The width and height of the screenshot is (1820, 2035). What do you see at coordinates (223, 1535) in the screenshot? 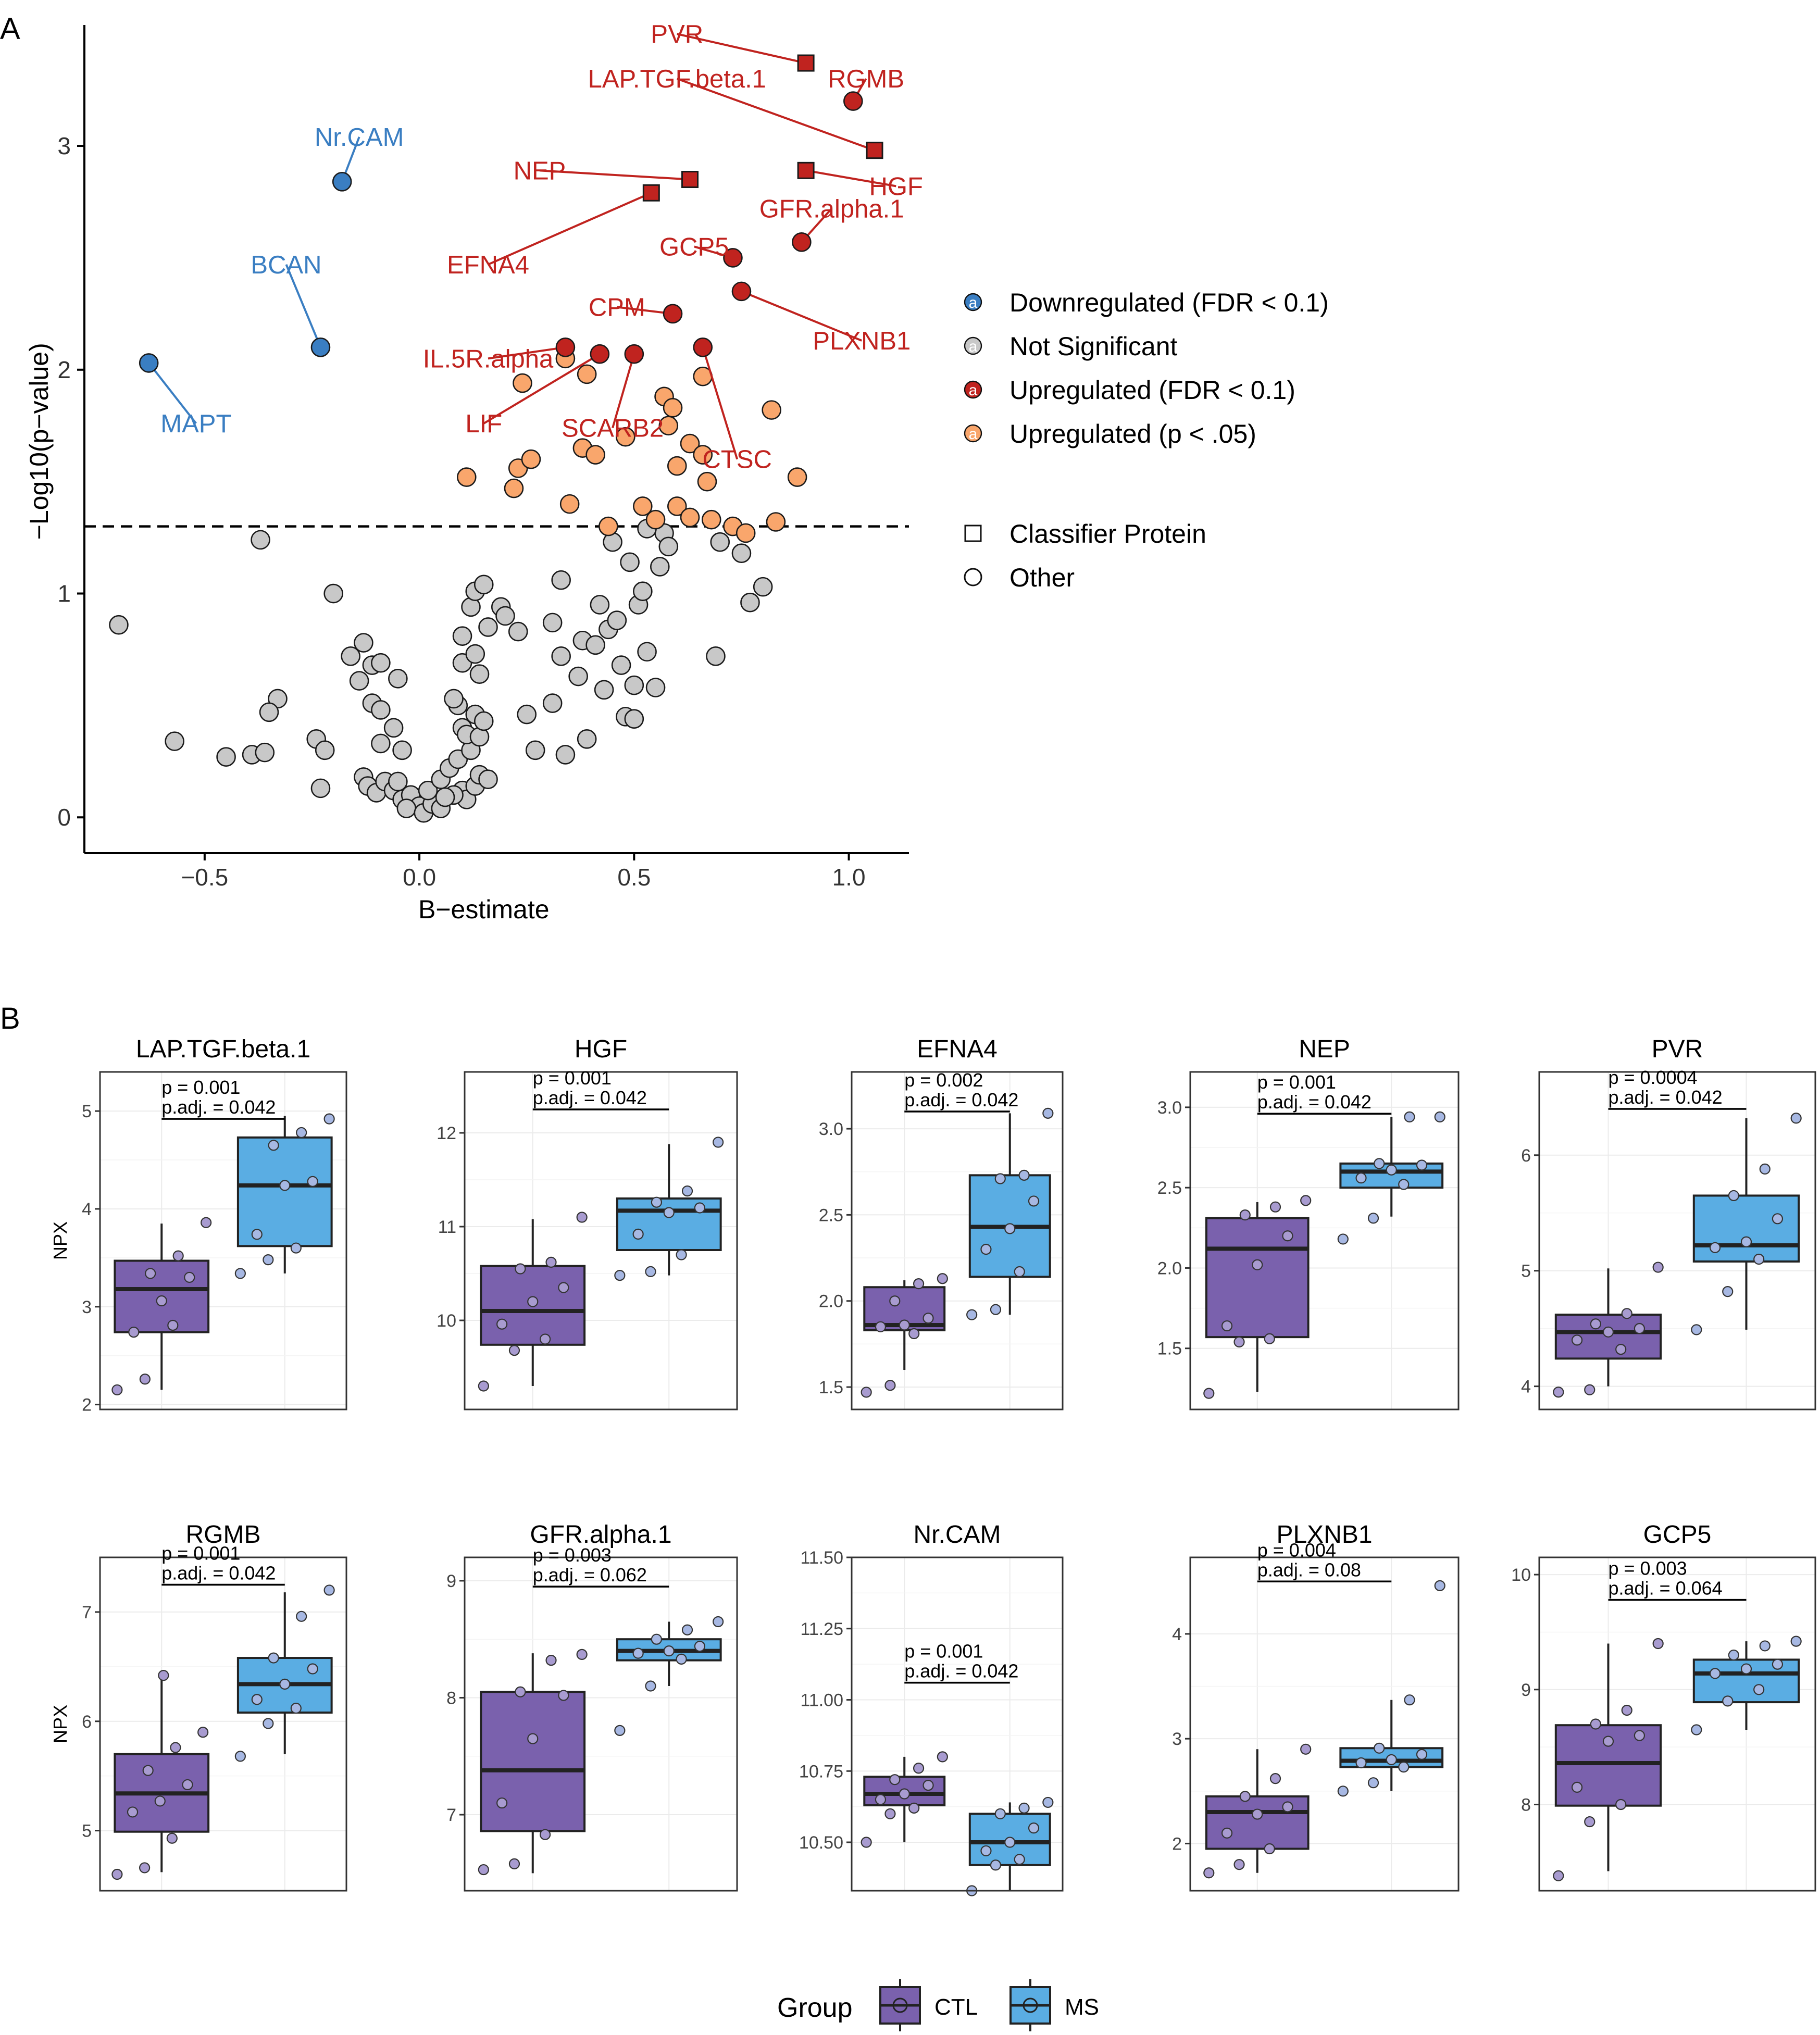
I see `box-plot-title: RGMB` at bounding box center [223, 1535].